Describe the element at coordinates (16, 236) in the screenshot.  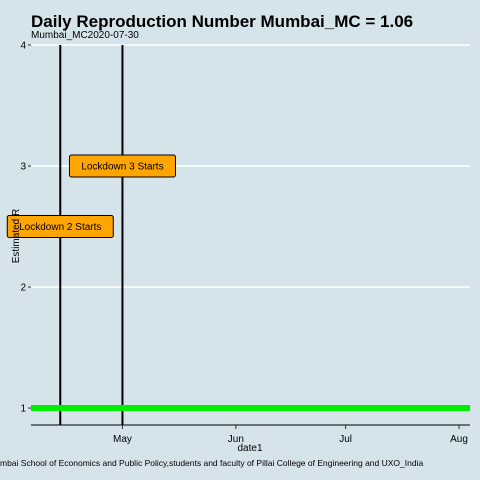
I see `y-axis-label: Estimated R` at that location.